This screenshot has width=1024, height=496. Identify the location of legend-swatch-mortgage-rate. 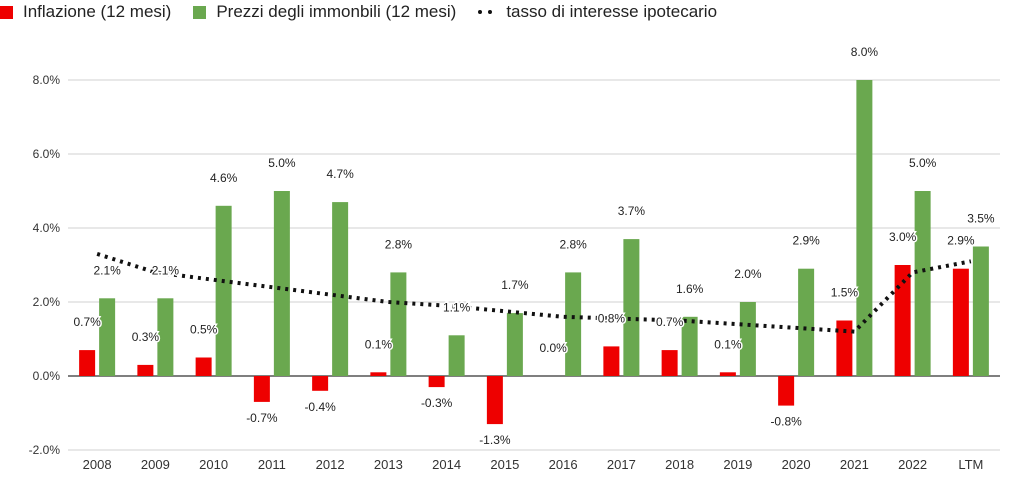
(485, 12).